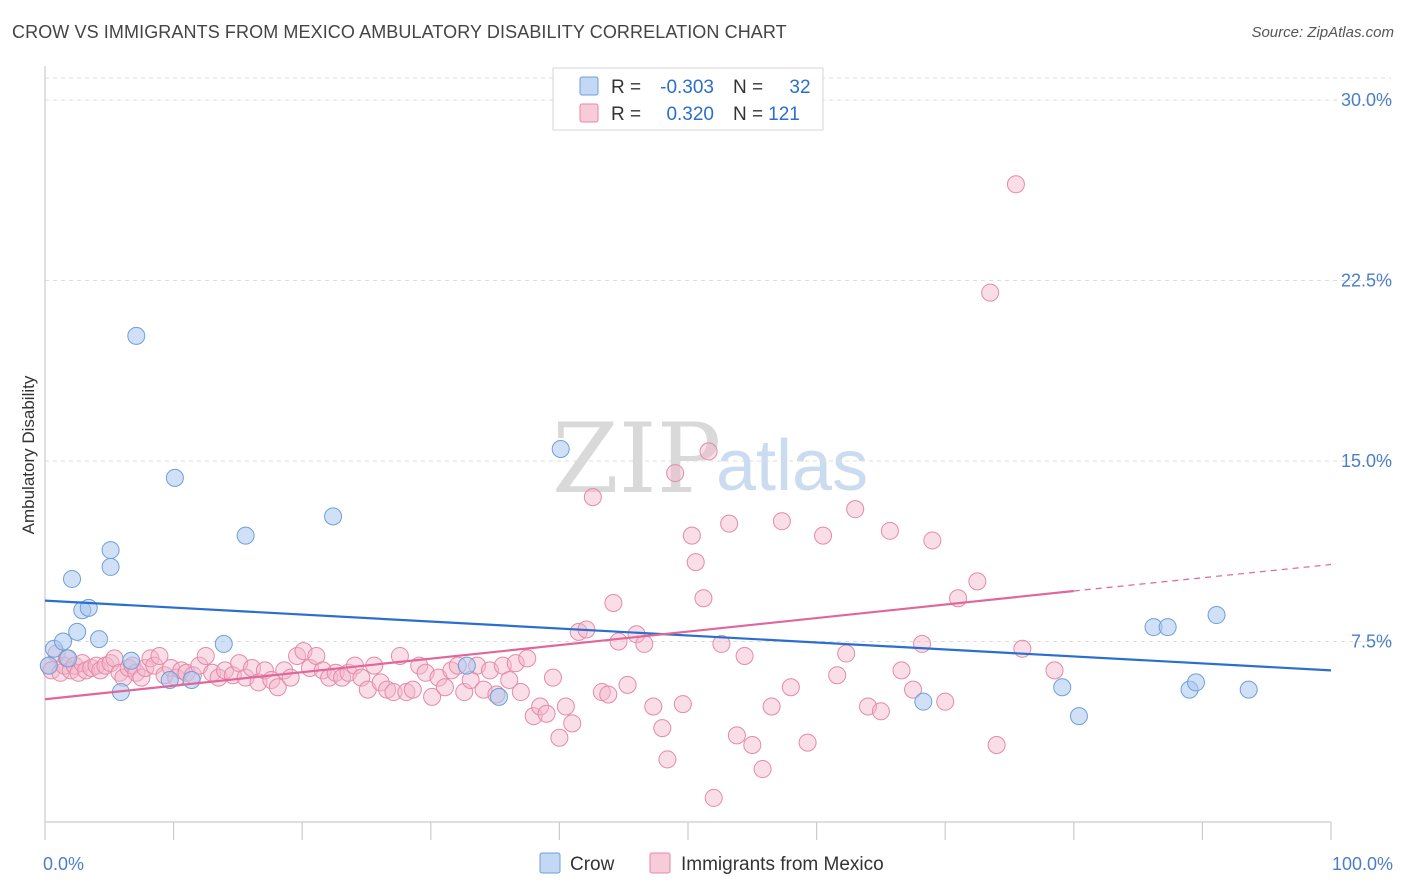  Describe the element at coordinates (636, 459) in the screenshot. I see `watermark-zip: ZIP` at that location.